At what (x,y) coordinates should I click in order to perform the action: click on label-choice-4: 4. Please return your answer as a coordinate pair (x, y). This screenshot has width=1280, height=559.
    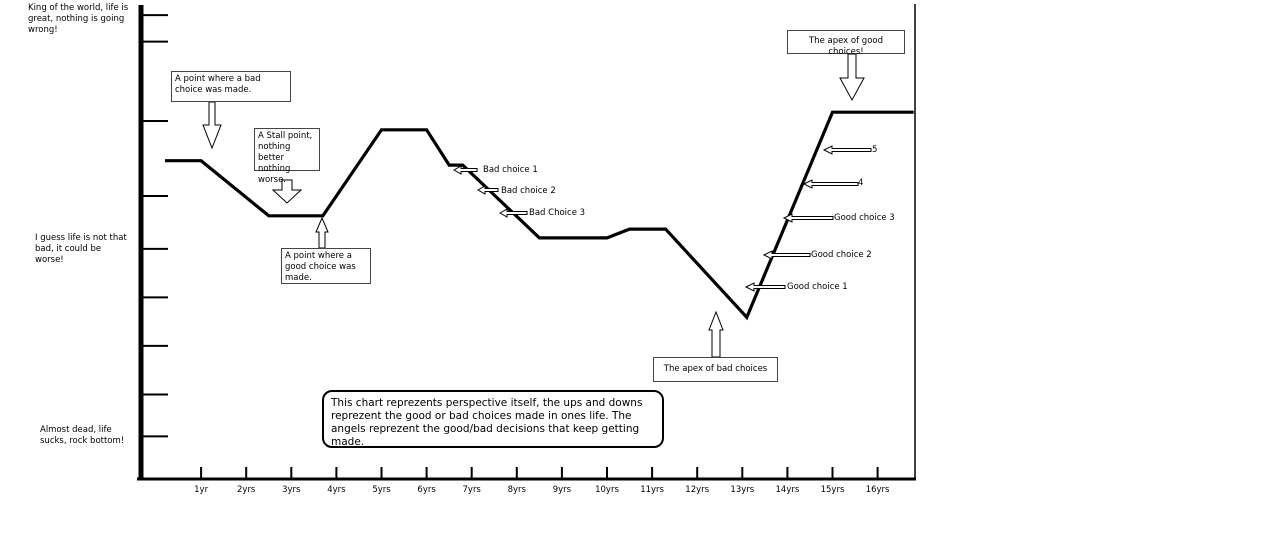
    Looking at the image, I should click on (860, 183).